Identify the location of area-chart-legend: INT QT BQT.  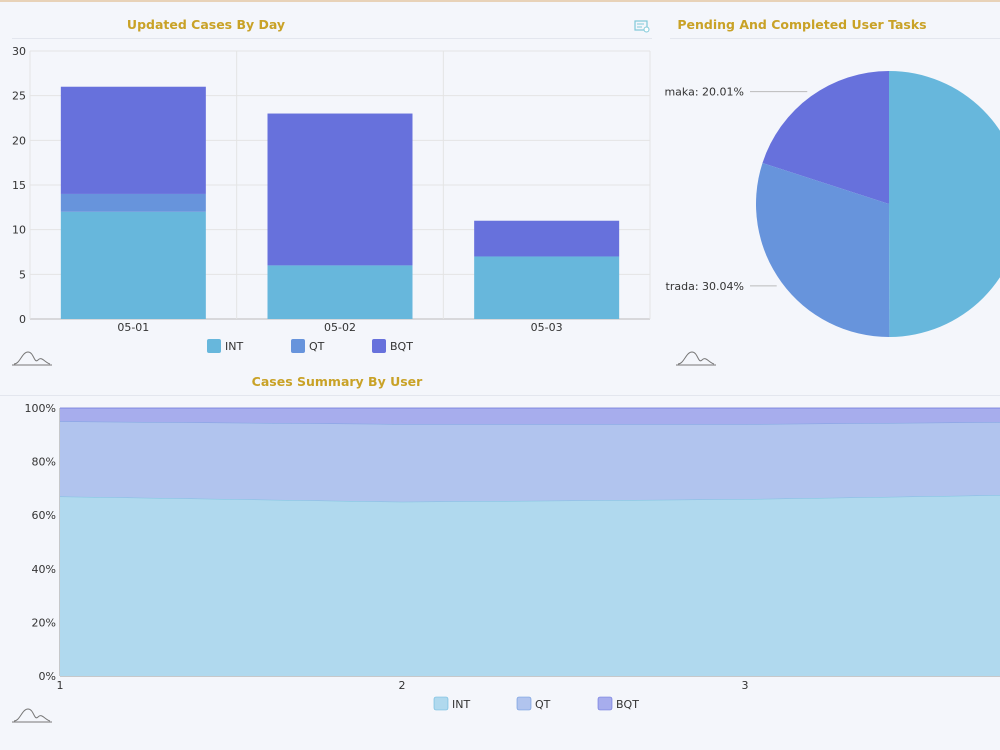
(536, 703).